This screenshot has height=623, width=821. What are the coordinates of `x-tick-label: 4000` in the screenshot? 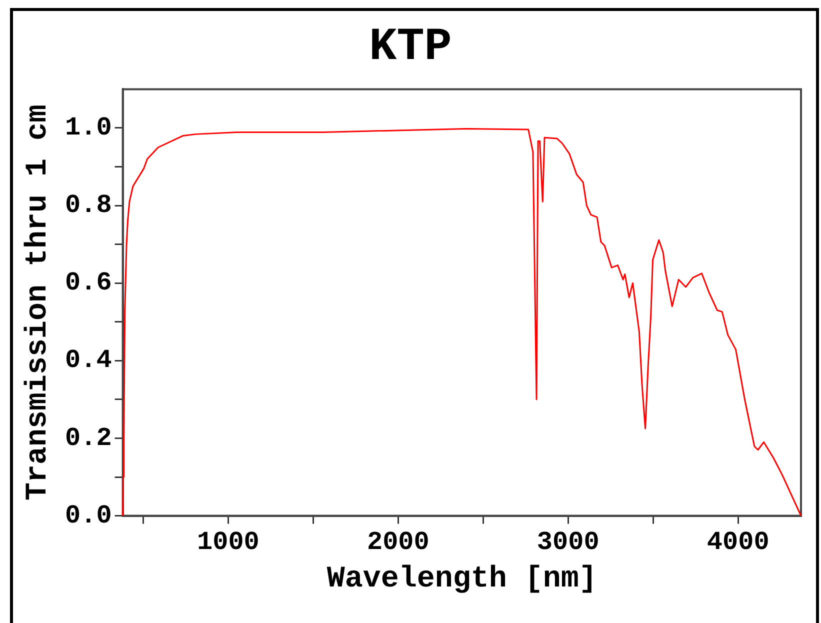 It's located at (738, 541).